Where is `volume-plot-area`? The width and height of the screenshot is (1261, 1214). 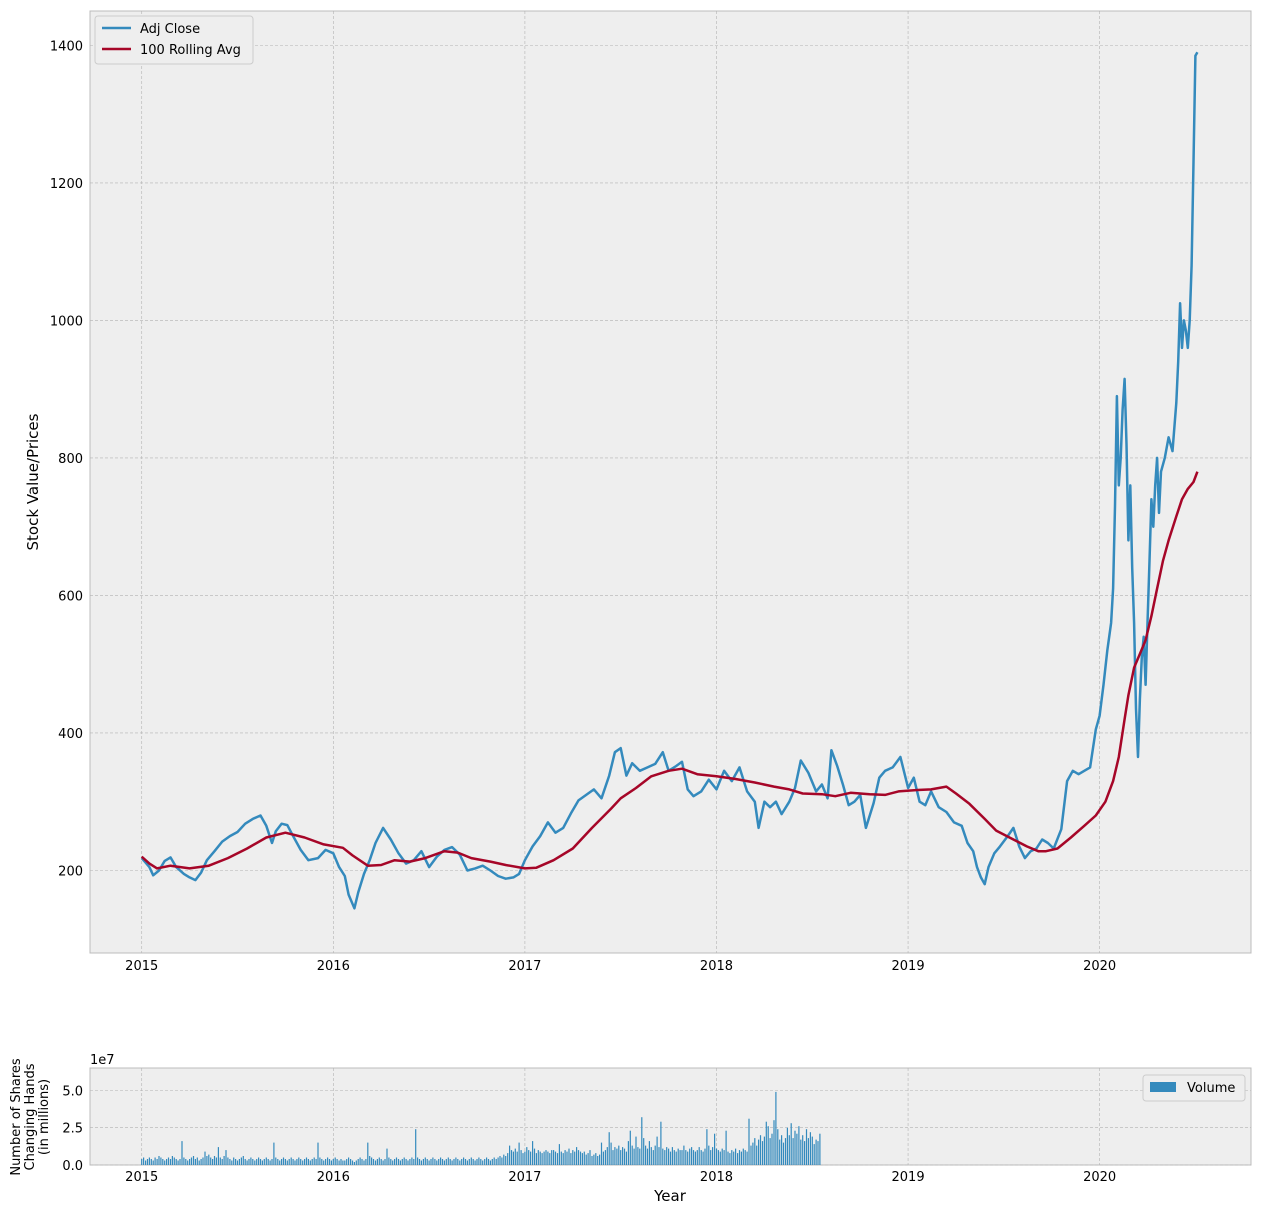 volume-plot-area is located at coordinates (670, 1116).